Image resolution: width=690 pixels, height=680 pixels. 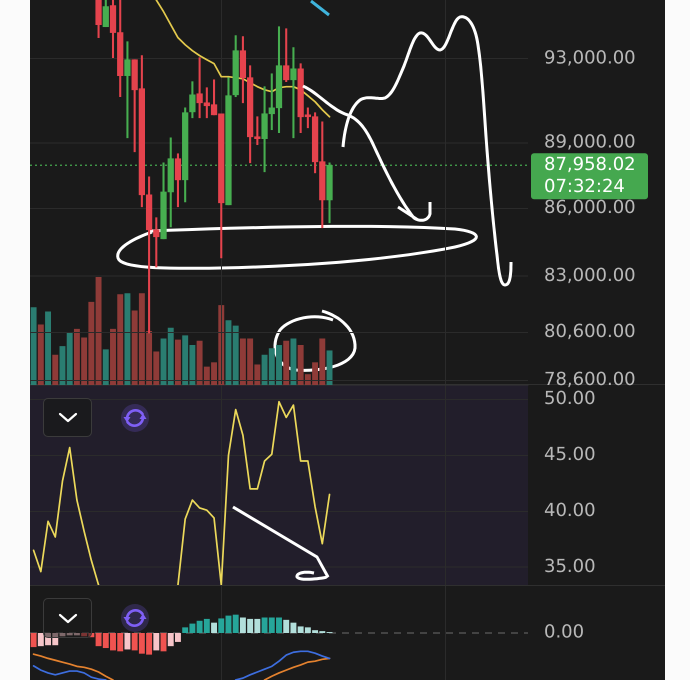 What do you see at coordinates (590, 379) in the screenshot?
I see `y-tick-label: 78,600.00` at bounding box center [590, 379].